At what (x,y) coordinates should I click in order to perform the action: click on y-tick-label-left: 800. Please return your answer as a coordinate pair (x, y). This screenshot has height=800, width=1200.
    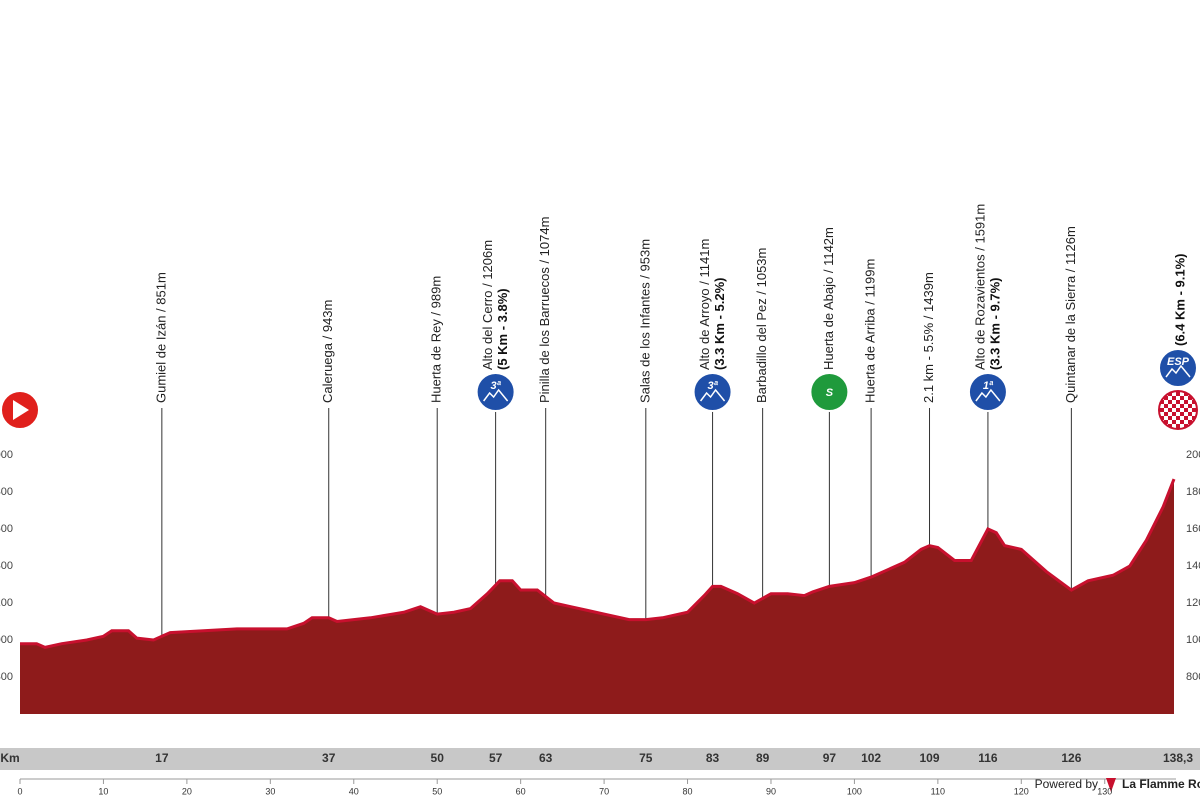
    Looking at the image, I should click on (6, 677).